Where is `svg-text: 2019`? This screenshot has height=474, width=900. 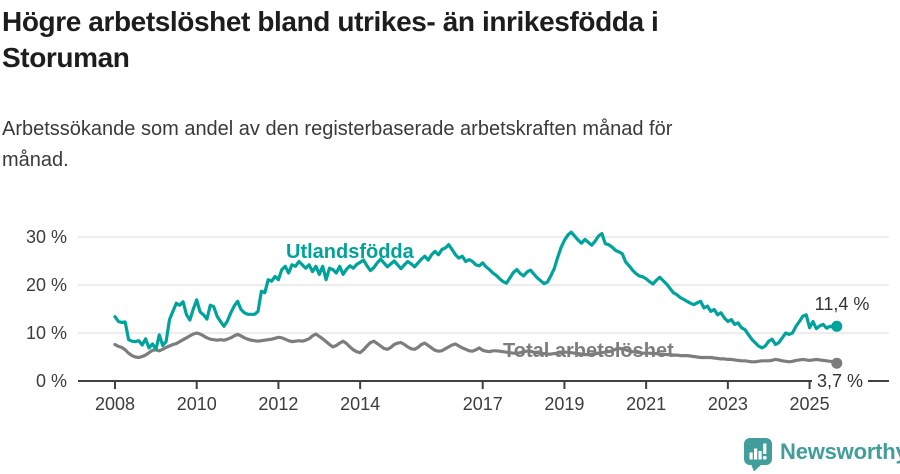
svg-text: 2019 is located at coordinates (564, 404).